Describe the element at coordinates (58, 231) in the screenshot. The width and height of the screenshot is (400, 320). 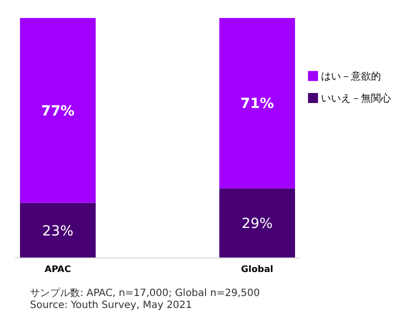
I see `data-label: 23%` at that location.